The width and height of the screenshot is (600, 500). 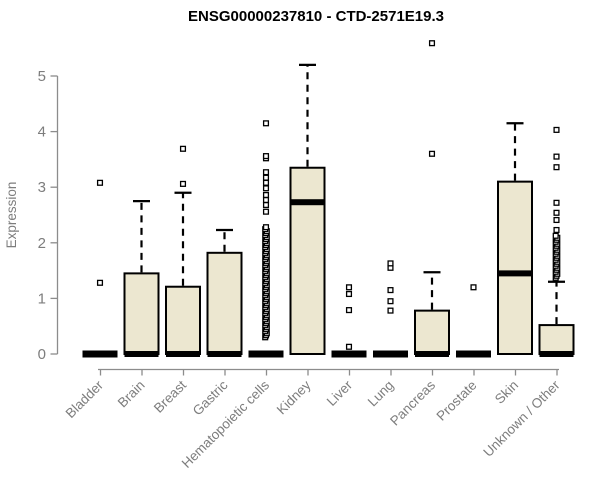 I want to click on boxplot-skin, so click(x=515, y=238).